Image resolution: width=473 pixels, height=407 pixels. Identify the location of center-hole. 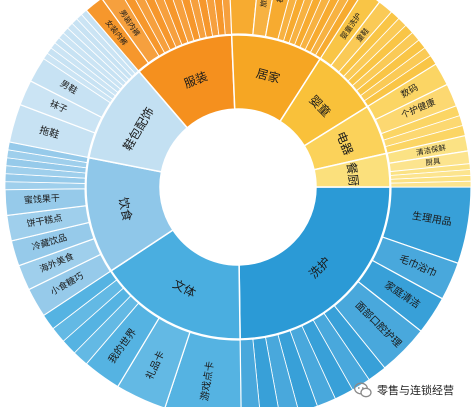
(238, 187).